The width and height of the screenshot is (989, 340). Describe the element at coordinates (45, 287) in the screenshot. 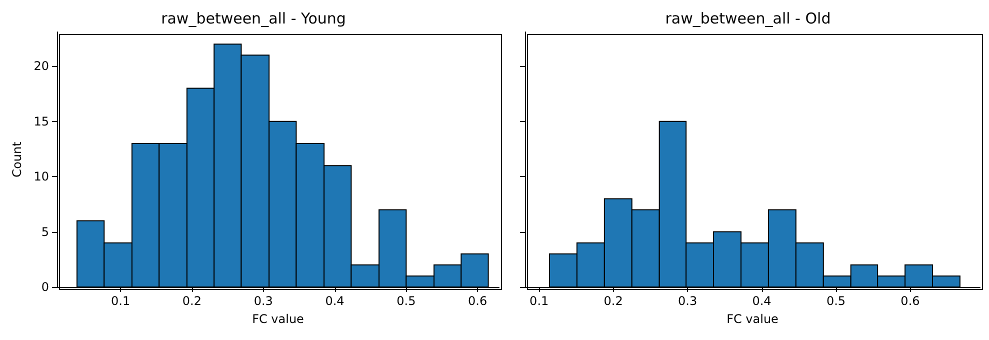

I see `y-tick-label: 0` at that location.